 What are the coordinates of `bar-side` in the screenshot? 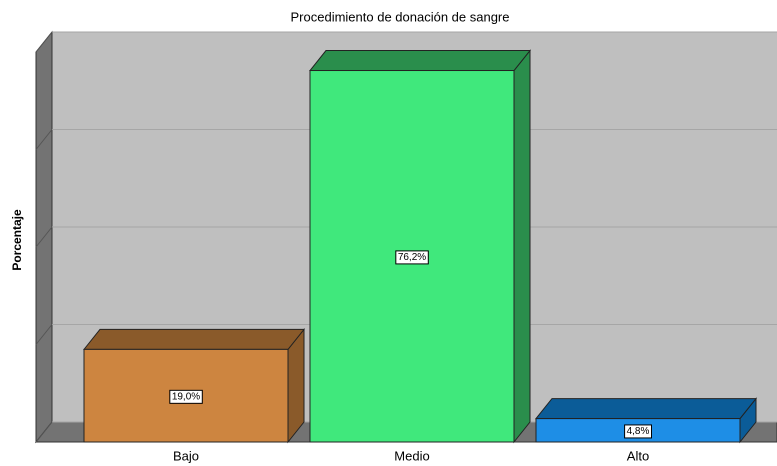 It's located at (522, 246).